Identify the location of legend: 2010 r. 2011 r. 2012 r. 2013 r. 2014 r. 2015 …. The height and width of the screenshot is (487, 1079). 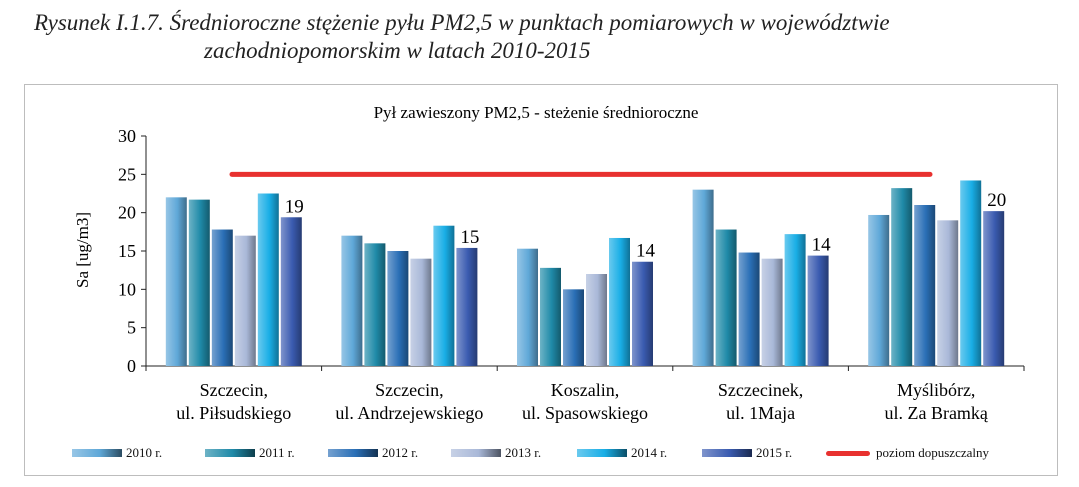
(539, 452).